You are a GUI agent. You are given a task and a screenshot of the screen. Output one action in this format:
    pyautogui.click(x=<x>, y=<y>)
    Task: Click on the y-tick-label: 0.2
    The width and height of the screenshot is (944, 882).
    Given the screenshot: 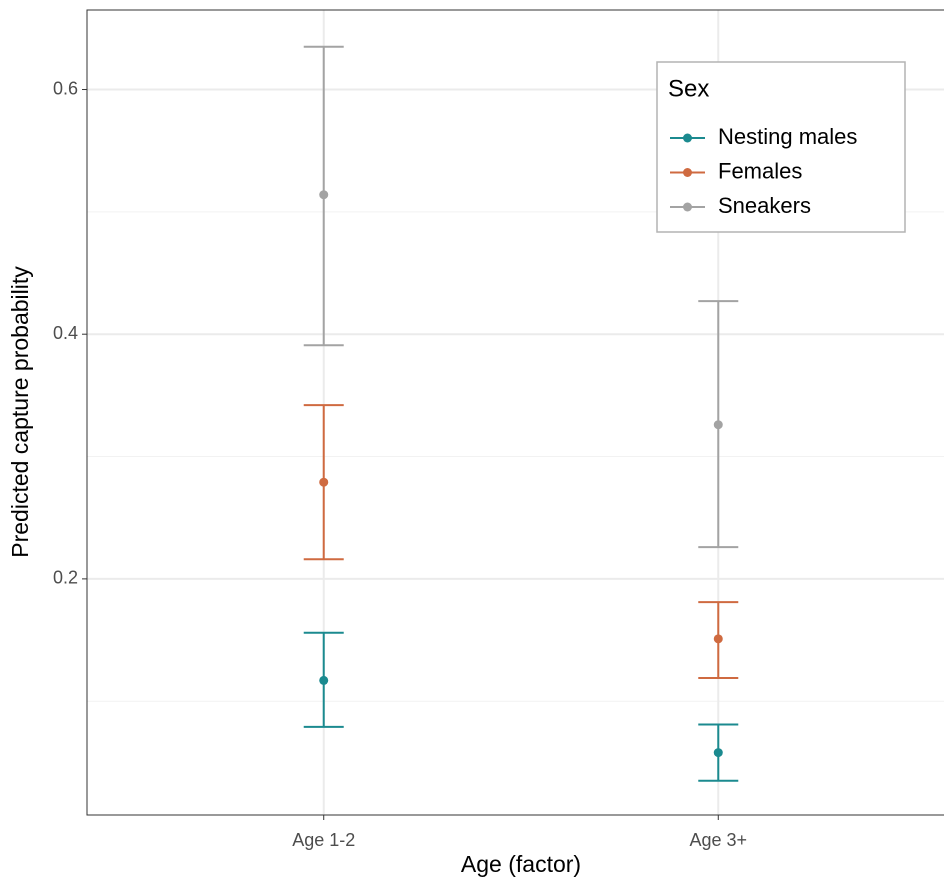 What is the action you would take?
    pyautogui.click(x=65, y=578)
    